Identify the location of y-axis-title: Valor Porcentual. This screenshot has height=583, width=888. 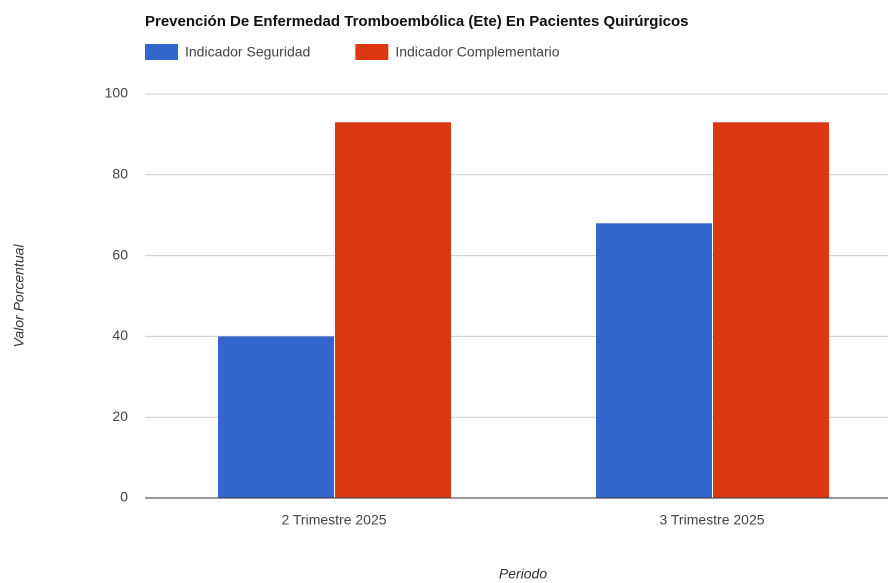
(19, 296).